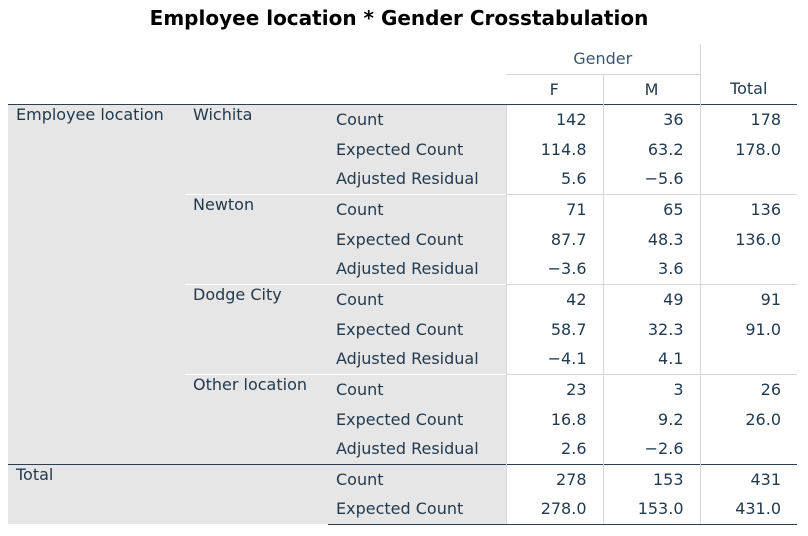 This screenshot has height=536, width=808. What do you see at coordinates (651, 269) in the screenshot?
I see `cell-m: 3.6` at bounding box center [651, 269].